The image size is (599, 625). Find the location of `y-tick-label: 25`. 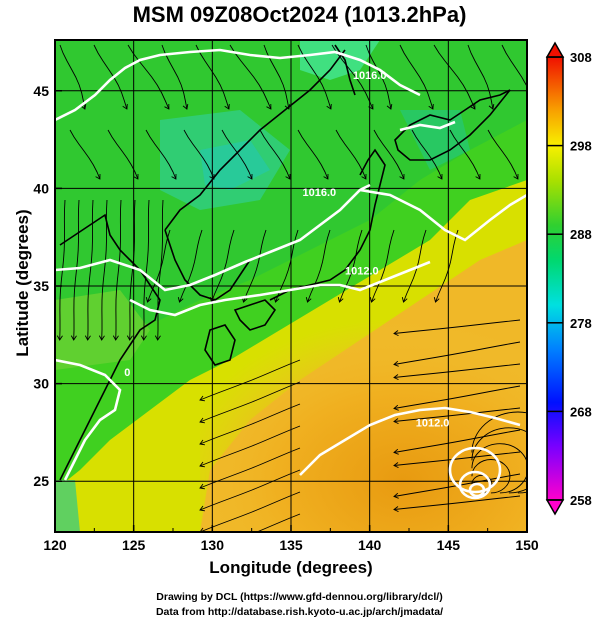

y-tick-label: 25 is located at coordinates (41, 481).